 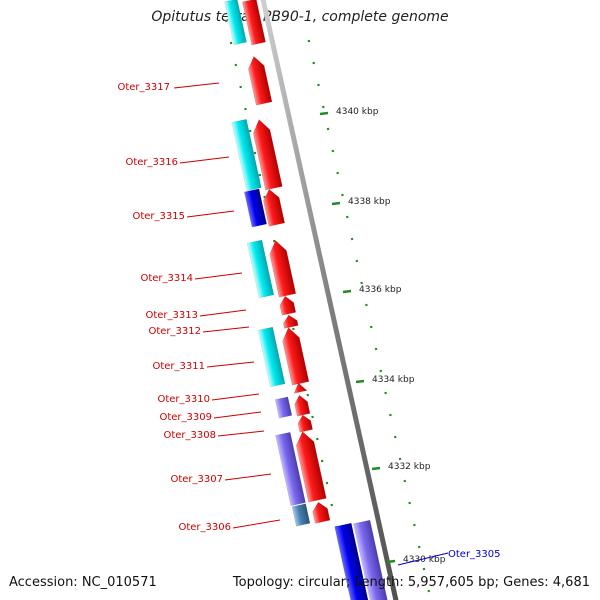 I want to click on gene-label: Oter_3316, so click(x=151, y=162).